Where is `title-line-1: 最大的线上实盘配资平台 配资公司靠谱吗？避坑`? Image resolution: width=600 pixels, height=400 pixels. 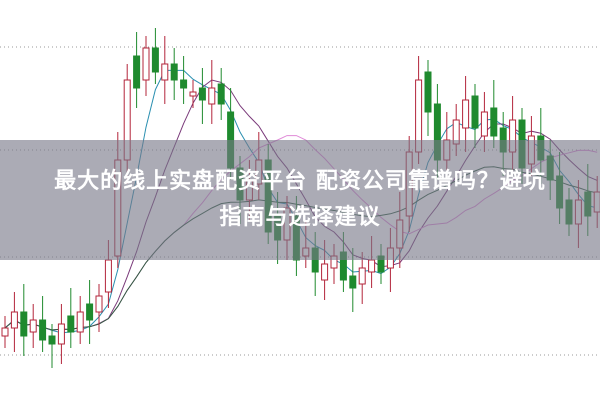 title-line-1: 最大的线上实盘配资平台 配资公司靠谱吗？避坑 is located at coordinates (300, 181).